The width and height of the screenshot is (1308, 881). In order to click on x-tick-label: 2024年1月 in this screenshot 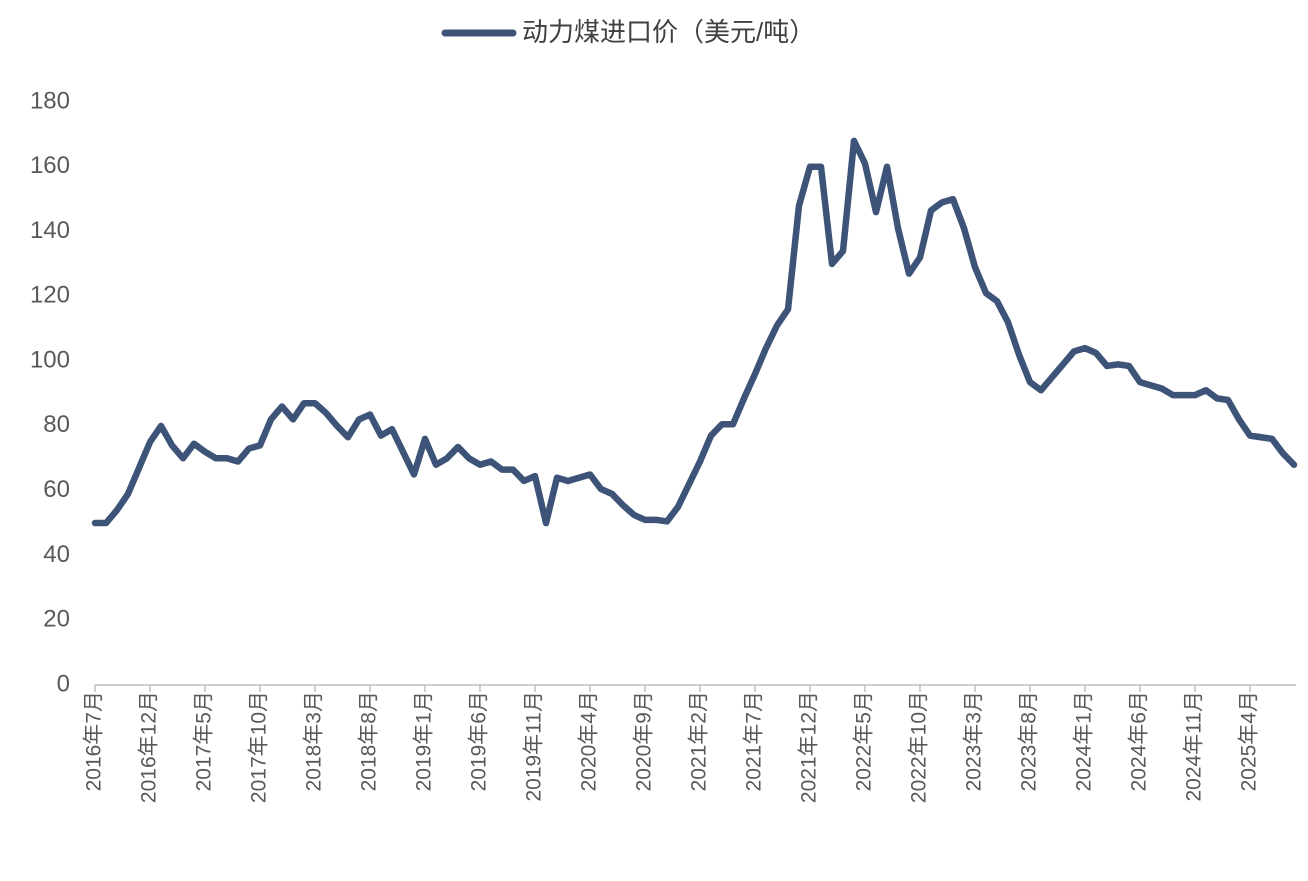, I will do `click(1084, 741)`.